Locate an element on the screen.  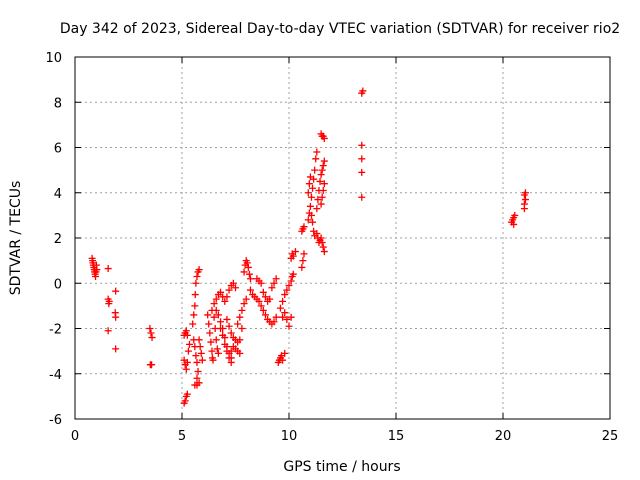
y-tick-label: -6 is located at coordinates (55, 420).